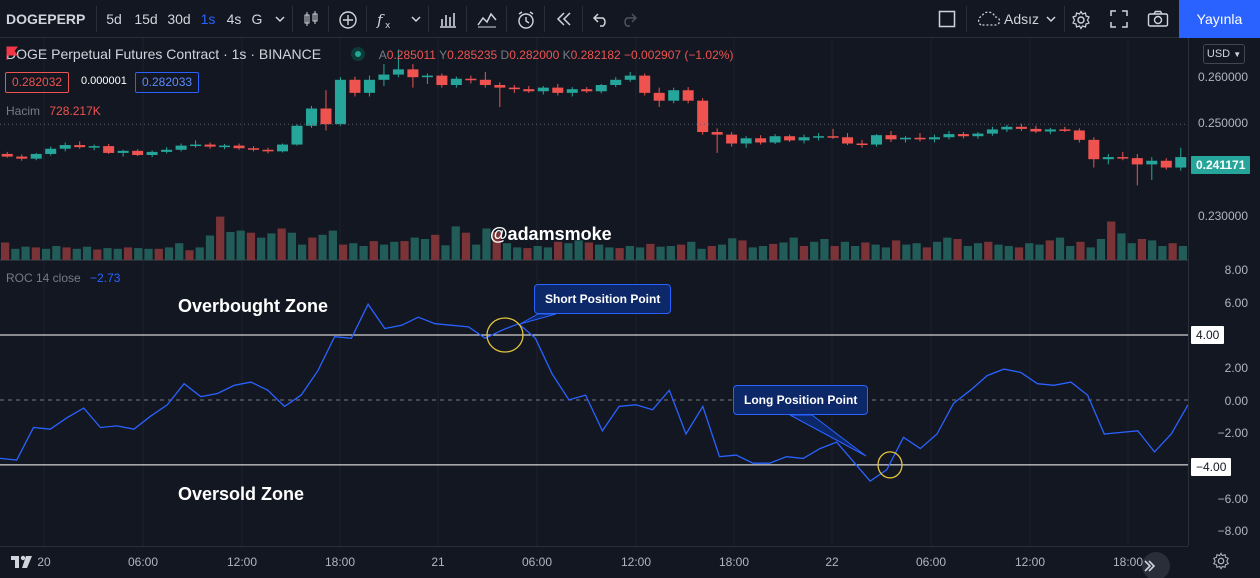  What do you see at coordinates (357, 54) in the screenshot?
I see `market-status-icon` at bounding box center [357, 54].